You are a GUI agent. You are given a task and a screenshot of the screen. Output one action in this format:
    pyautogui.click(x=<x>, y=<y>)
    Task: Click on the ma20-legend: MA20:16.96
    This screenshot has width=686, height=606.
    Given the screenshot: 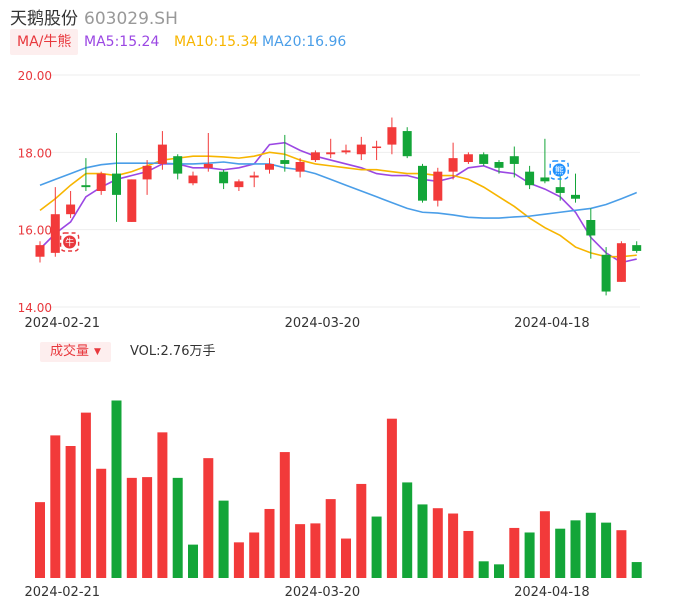 What is the action you would take?
    pyautogui.click(x=304, y=42)
    